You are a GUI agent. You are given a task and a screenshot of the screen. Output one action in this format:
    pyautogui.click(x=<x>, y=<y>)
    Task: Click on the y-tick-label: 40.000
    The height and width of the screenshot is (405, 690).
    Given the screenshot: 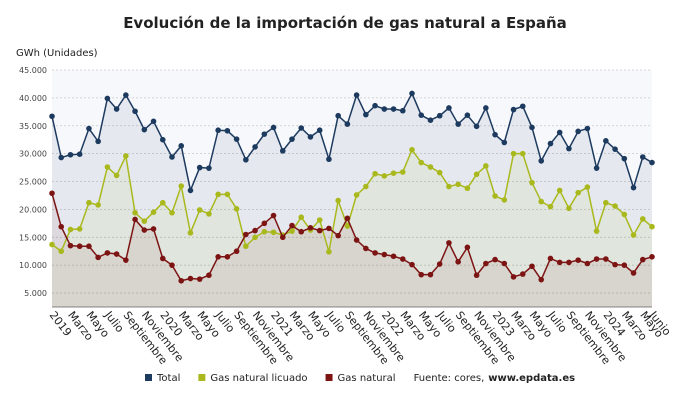 What is the action you would take?
    pyautogui.click(x=33, y=98)
    